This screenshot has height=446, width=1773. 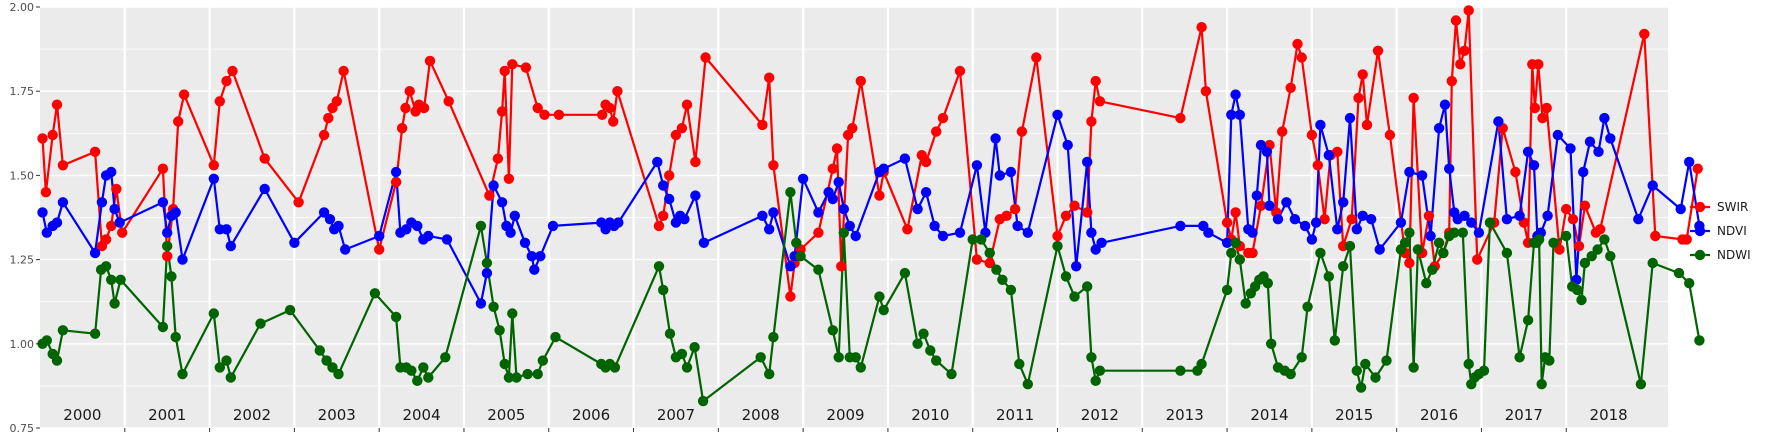 What do you see at coordinates (337, 415) in the screenshot?
I see `year-label: 2003` at bounding box center [337, 415].